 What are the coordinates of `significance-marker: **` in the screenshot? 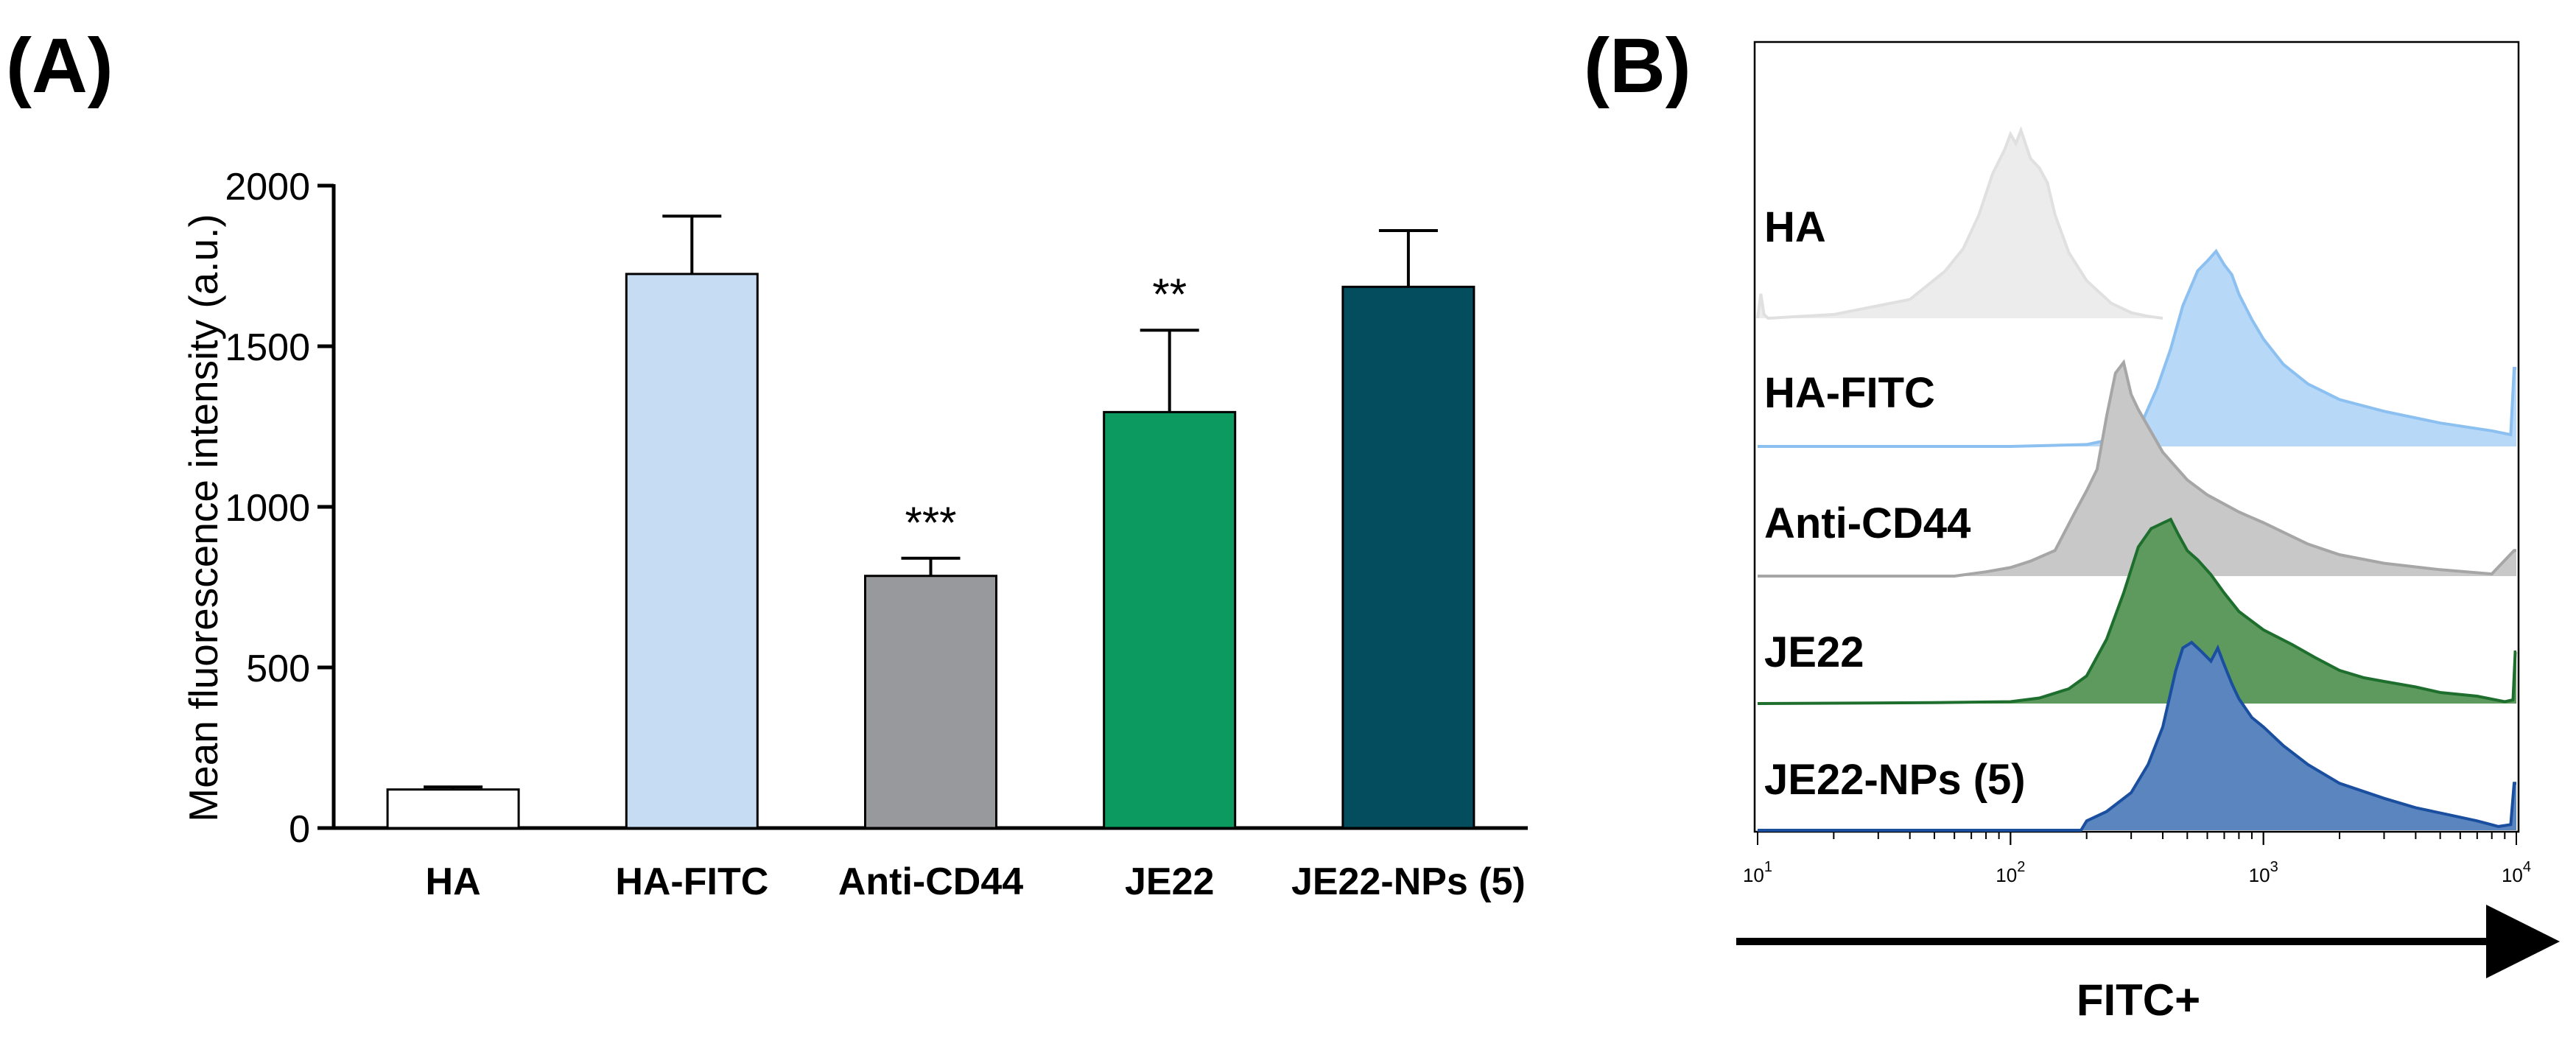 It's located at (1169, 294).